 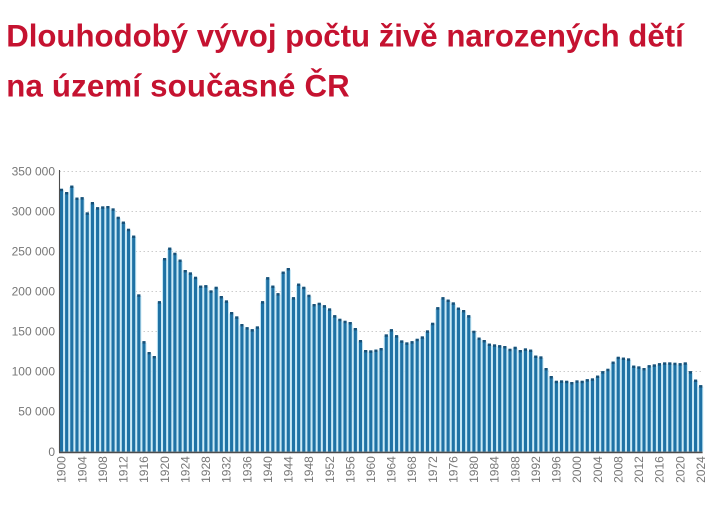 What do you see at coordinates (206, 469) in the screenshot?
I see `svg-text: 1928` at bounding box center [206, 469].